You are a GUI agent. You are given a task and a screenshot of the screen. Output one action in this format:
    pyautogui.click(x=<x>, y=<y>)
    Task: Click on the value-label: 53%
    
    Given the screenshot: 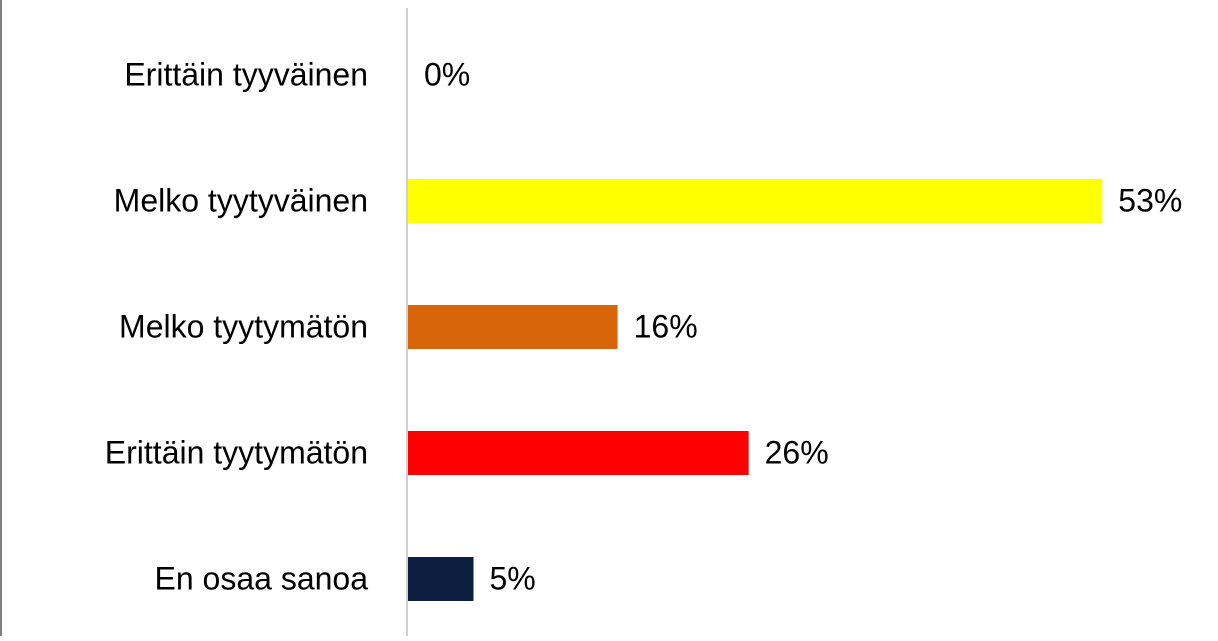 What is the action you would take?
    pyautogui.click(x=1150, y=200)
    